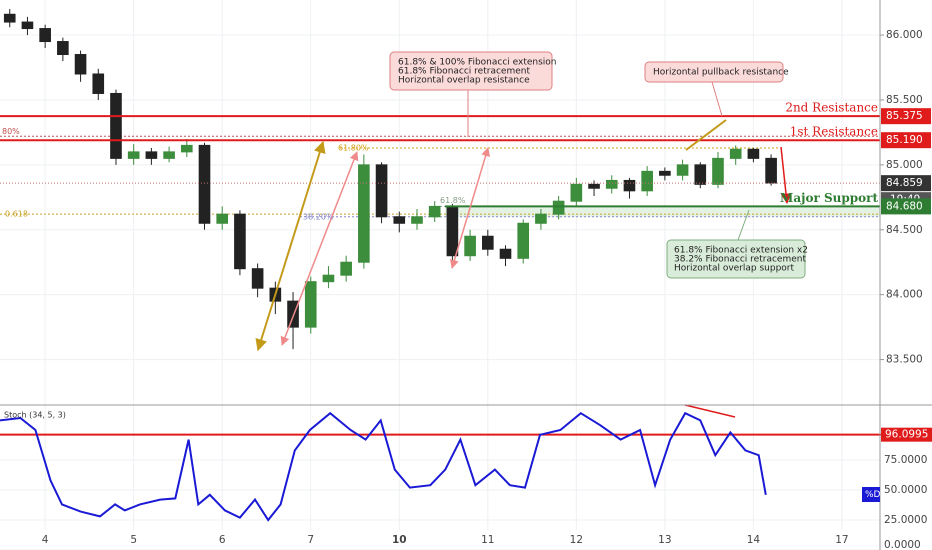 Image resolution: width=932 pixels, height=550 pixels. Describe the element at coordinates (741, 251) in the screenshot. I see `annotation-text: 61.8% Fibonacci extension x2` at that location.